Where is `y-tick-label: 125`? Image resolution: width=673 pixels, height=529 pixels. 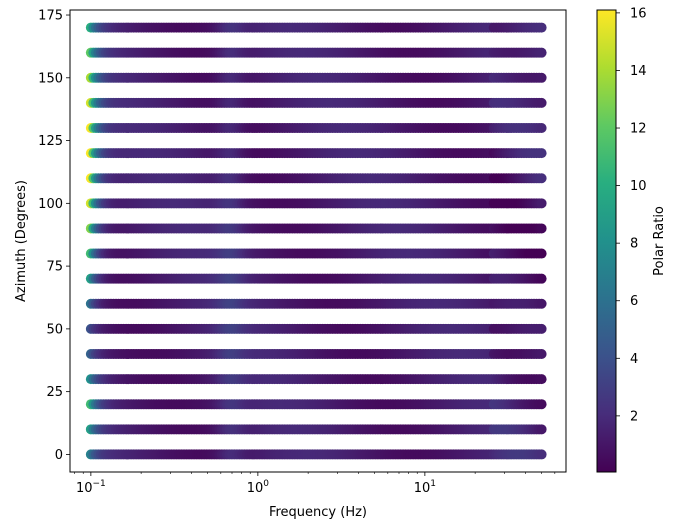 y-tick-label: 125 is located at coordinates (50, 141).